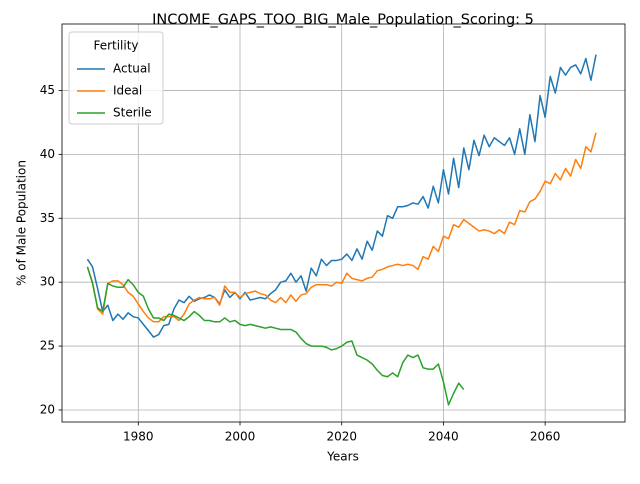  Describe the element at coordinates (132, 69) in the screenshot. I see `legend-label: Actual` at that location.